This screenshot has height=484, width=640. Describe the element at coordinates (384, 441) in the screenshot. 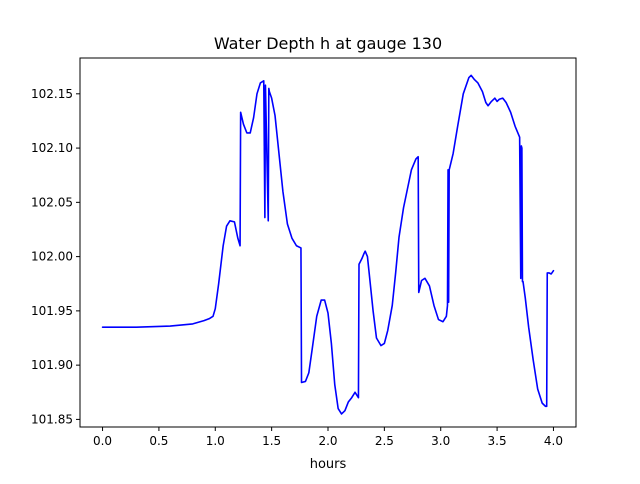

I see `x-tick-label: 2.5` at that location.